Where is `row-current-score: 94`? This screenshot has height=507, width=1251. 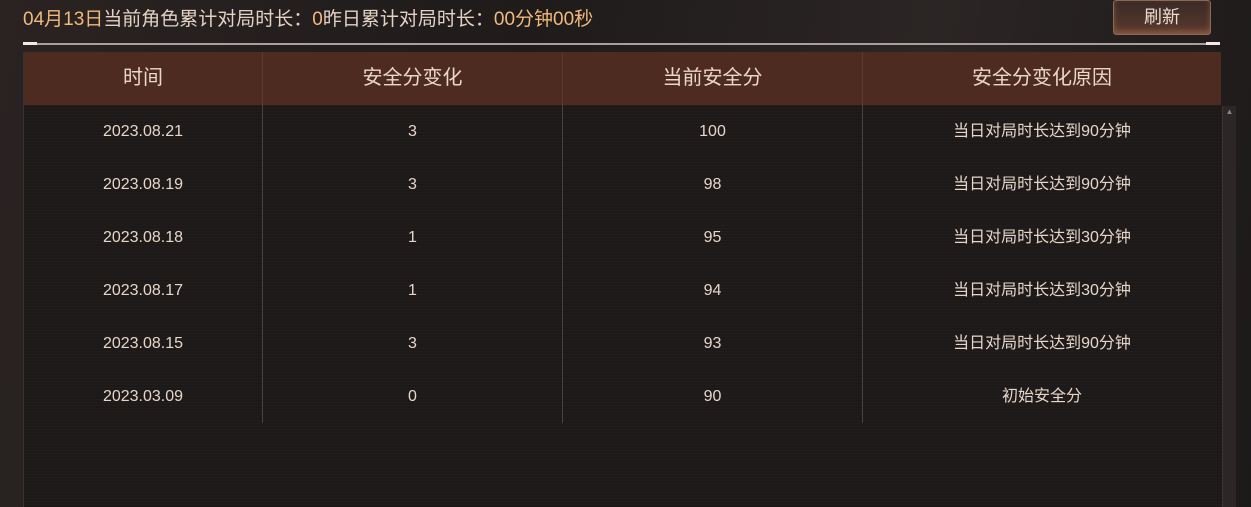
row-current-score: 94 is located at coordinates (713, 290).